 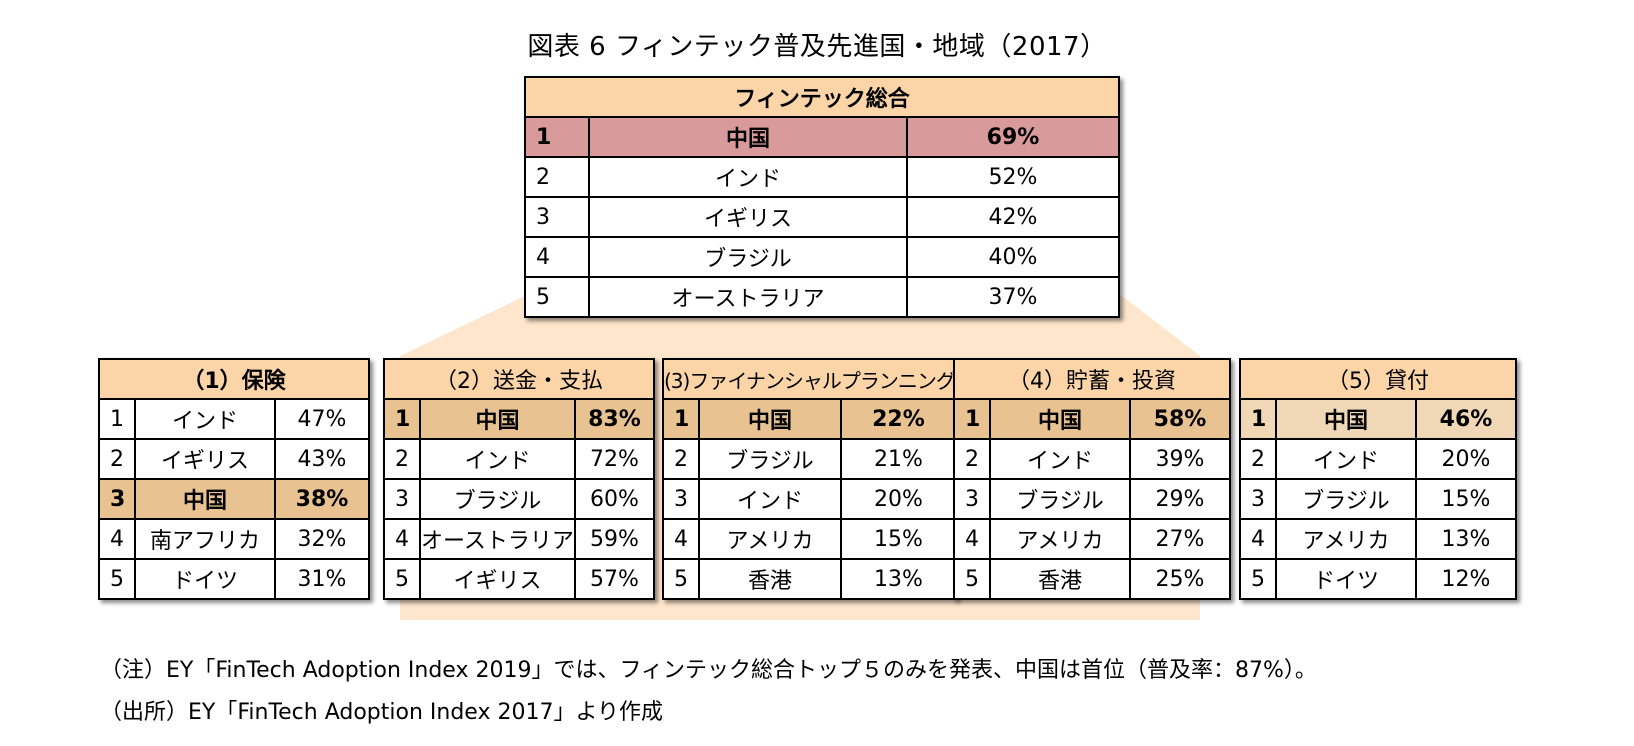 What do you see at coordinates (322, 419) in the screenshot?
I see `value-cell: 47%` at bounding box center [322, 419].